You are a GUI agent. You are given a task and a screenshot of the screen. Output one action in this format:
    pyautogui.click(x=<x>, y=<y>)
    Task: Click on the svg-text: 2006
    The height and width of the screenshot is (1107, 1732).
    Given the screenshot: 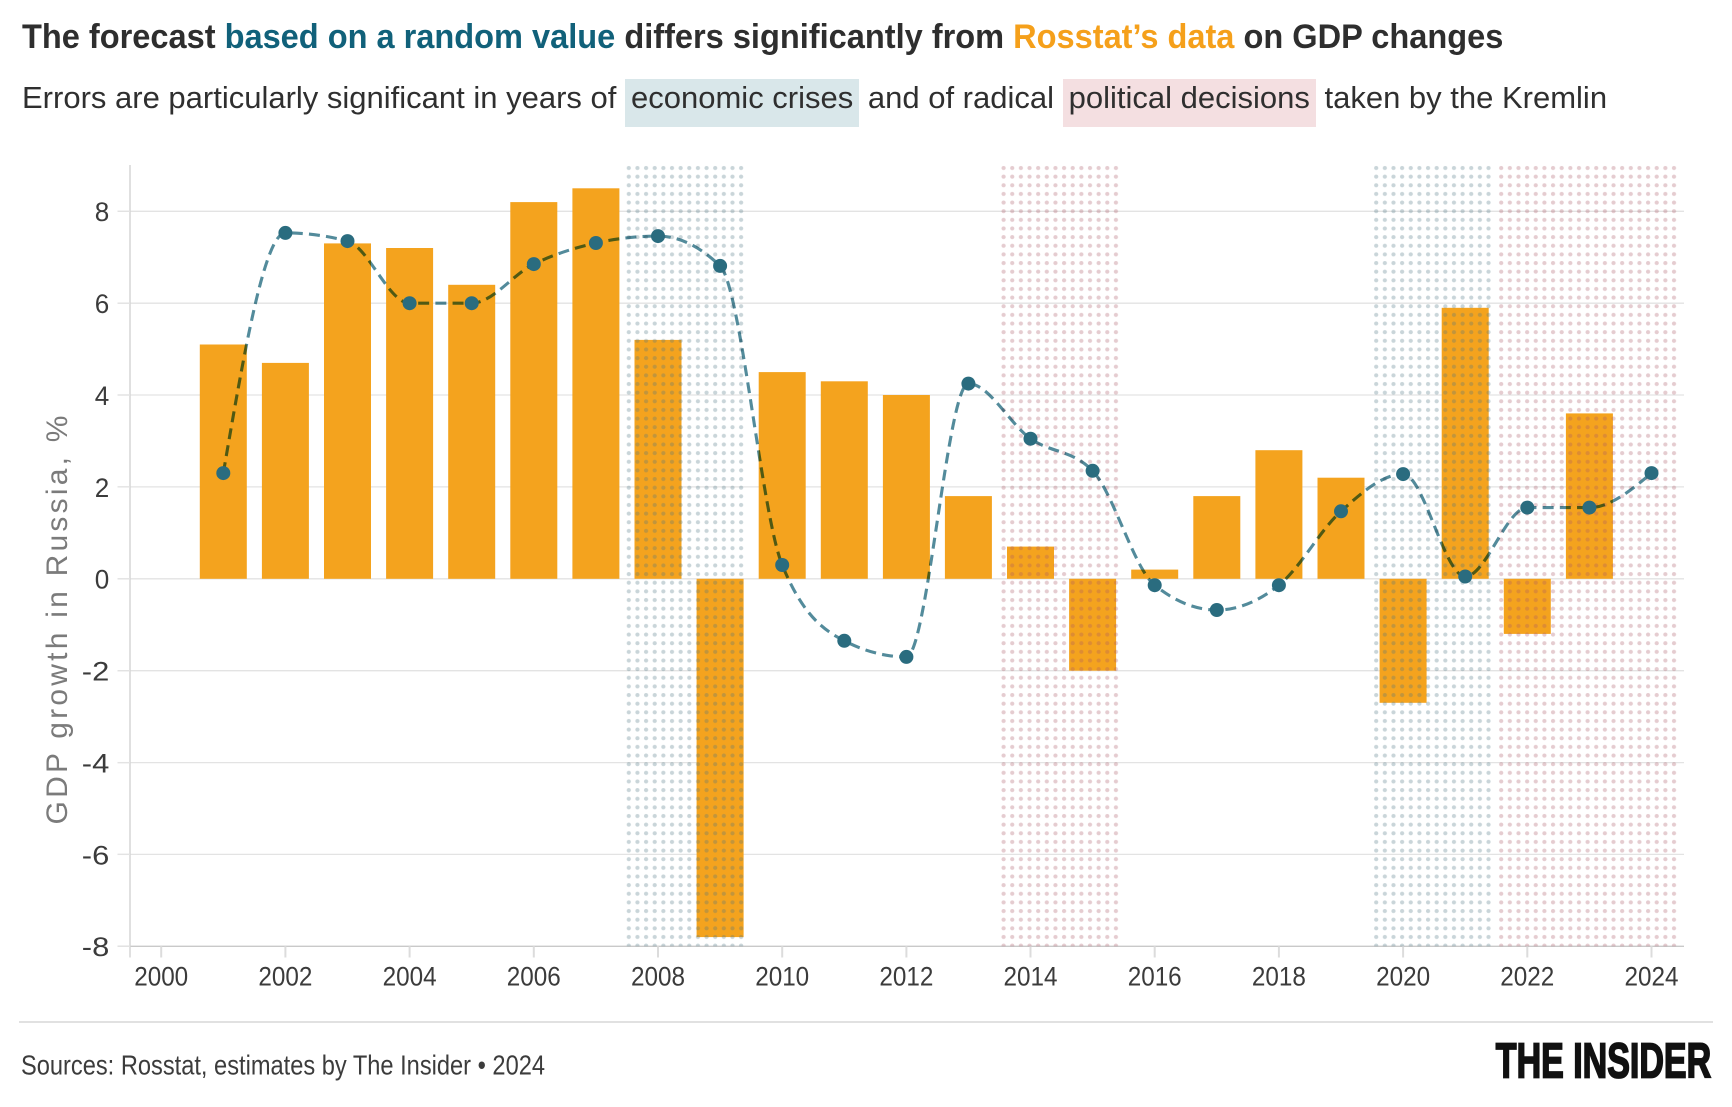 What is the action you would take?
    pyautogui.click(x=534, y=976)
    